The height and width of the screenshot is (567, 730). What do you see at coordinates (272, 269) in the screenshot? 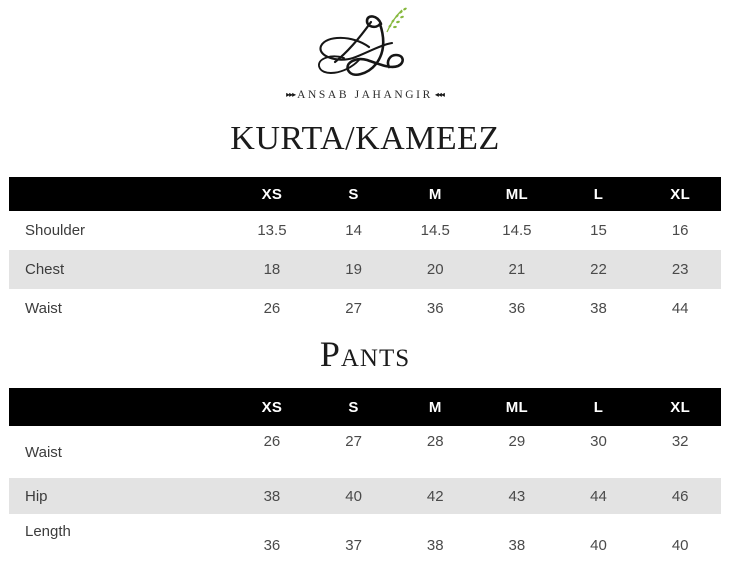
I see `cell-value: 18` at bounding box center [272, 269].